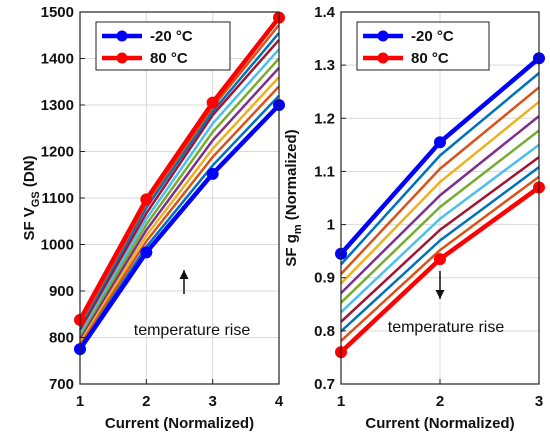  I want to click on y-tick-label: 1200, so click(57, 152).